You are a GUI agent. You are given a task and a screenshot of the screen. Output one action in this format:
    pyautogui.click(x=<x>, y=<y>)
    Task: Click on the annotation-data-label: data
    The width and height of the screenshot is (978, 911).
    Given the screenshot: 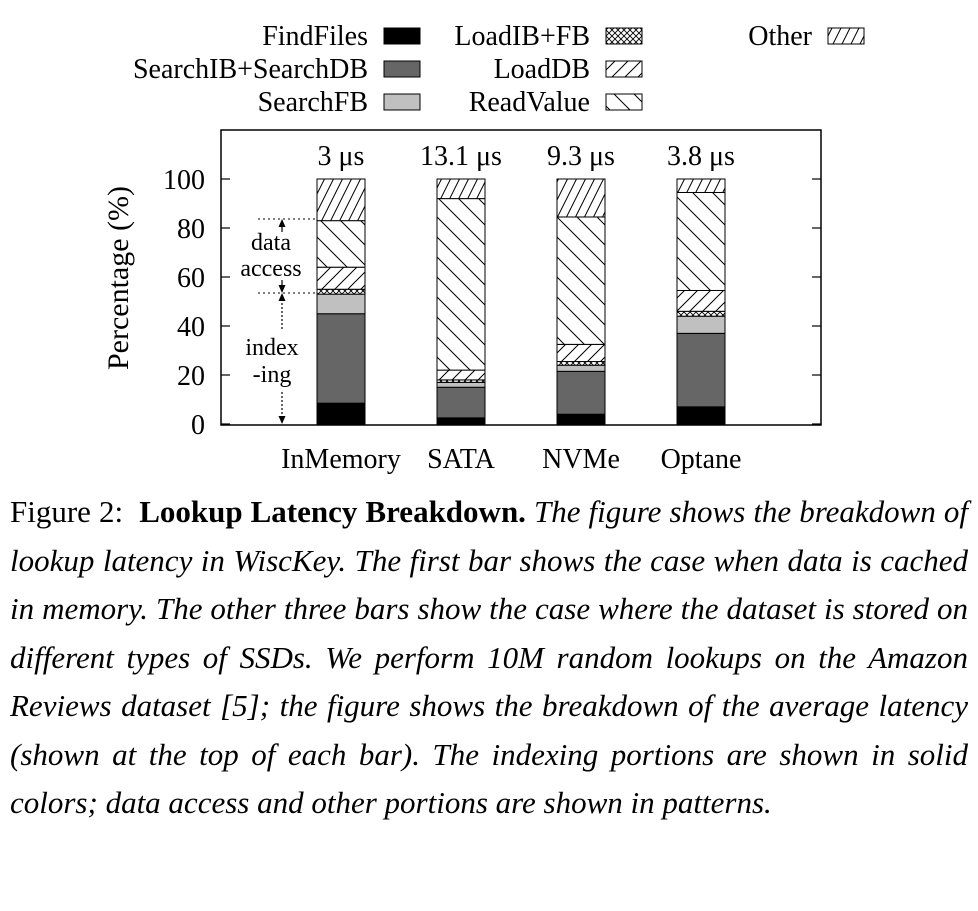 What is the action you would take?
    pyautogui.click(x=271, y=243)
    